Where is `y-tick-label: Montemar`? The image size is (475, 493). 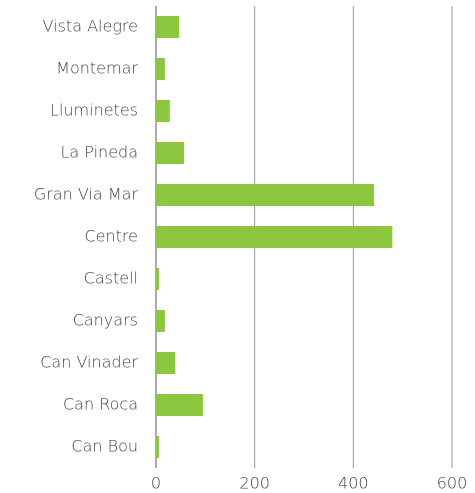 y-tick-label: Montemar is located at coordinates (97, 68).